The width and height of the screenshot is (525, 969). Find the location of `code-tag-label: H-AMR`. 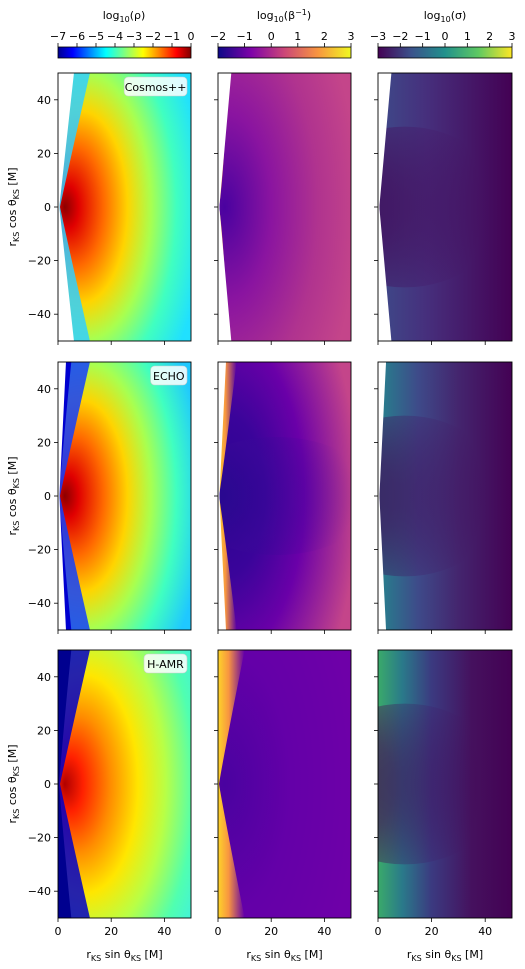

code-tag-label: H-AMR is located at coordinates (165, 664).